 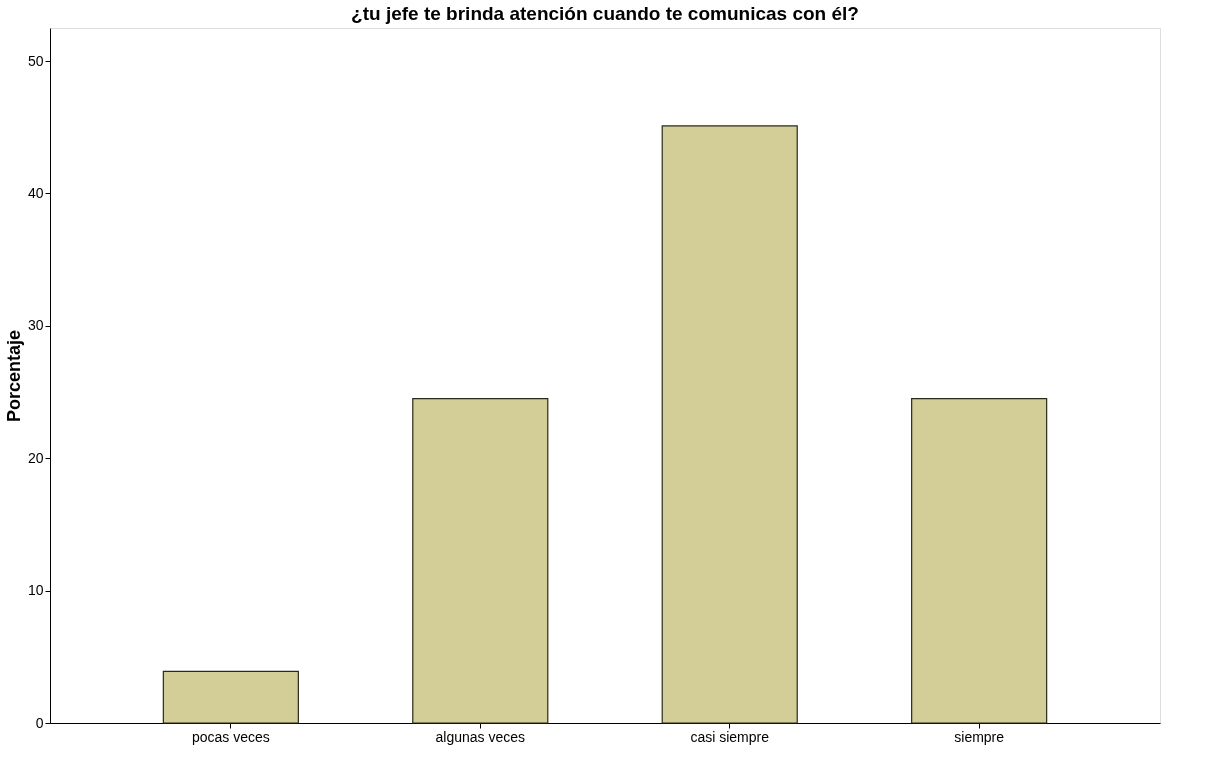 What do you see at coordinates (35, 590) in the screenshot?
I see `y-tick-label: 10` at bounding box center [35, 590].